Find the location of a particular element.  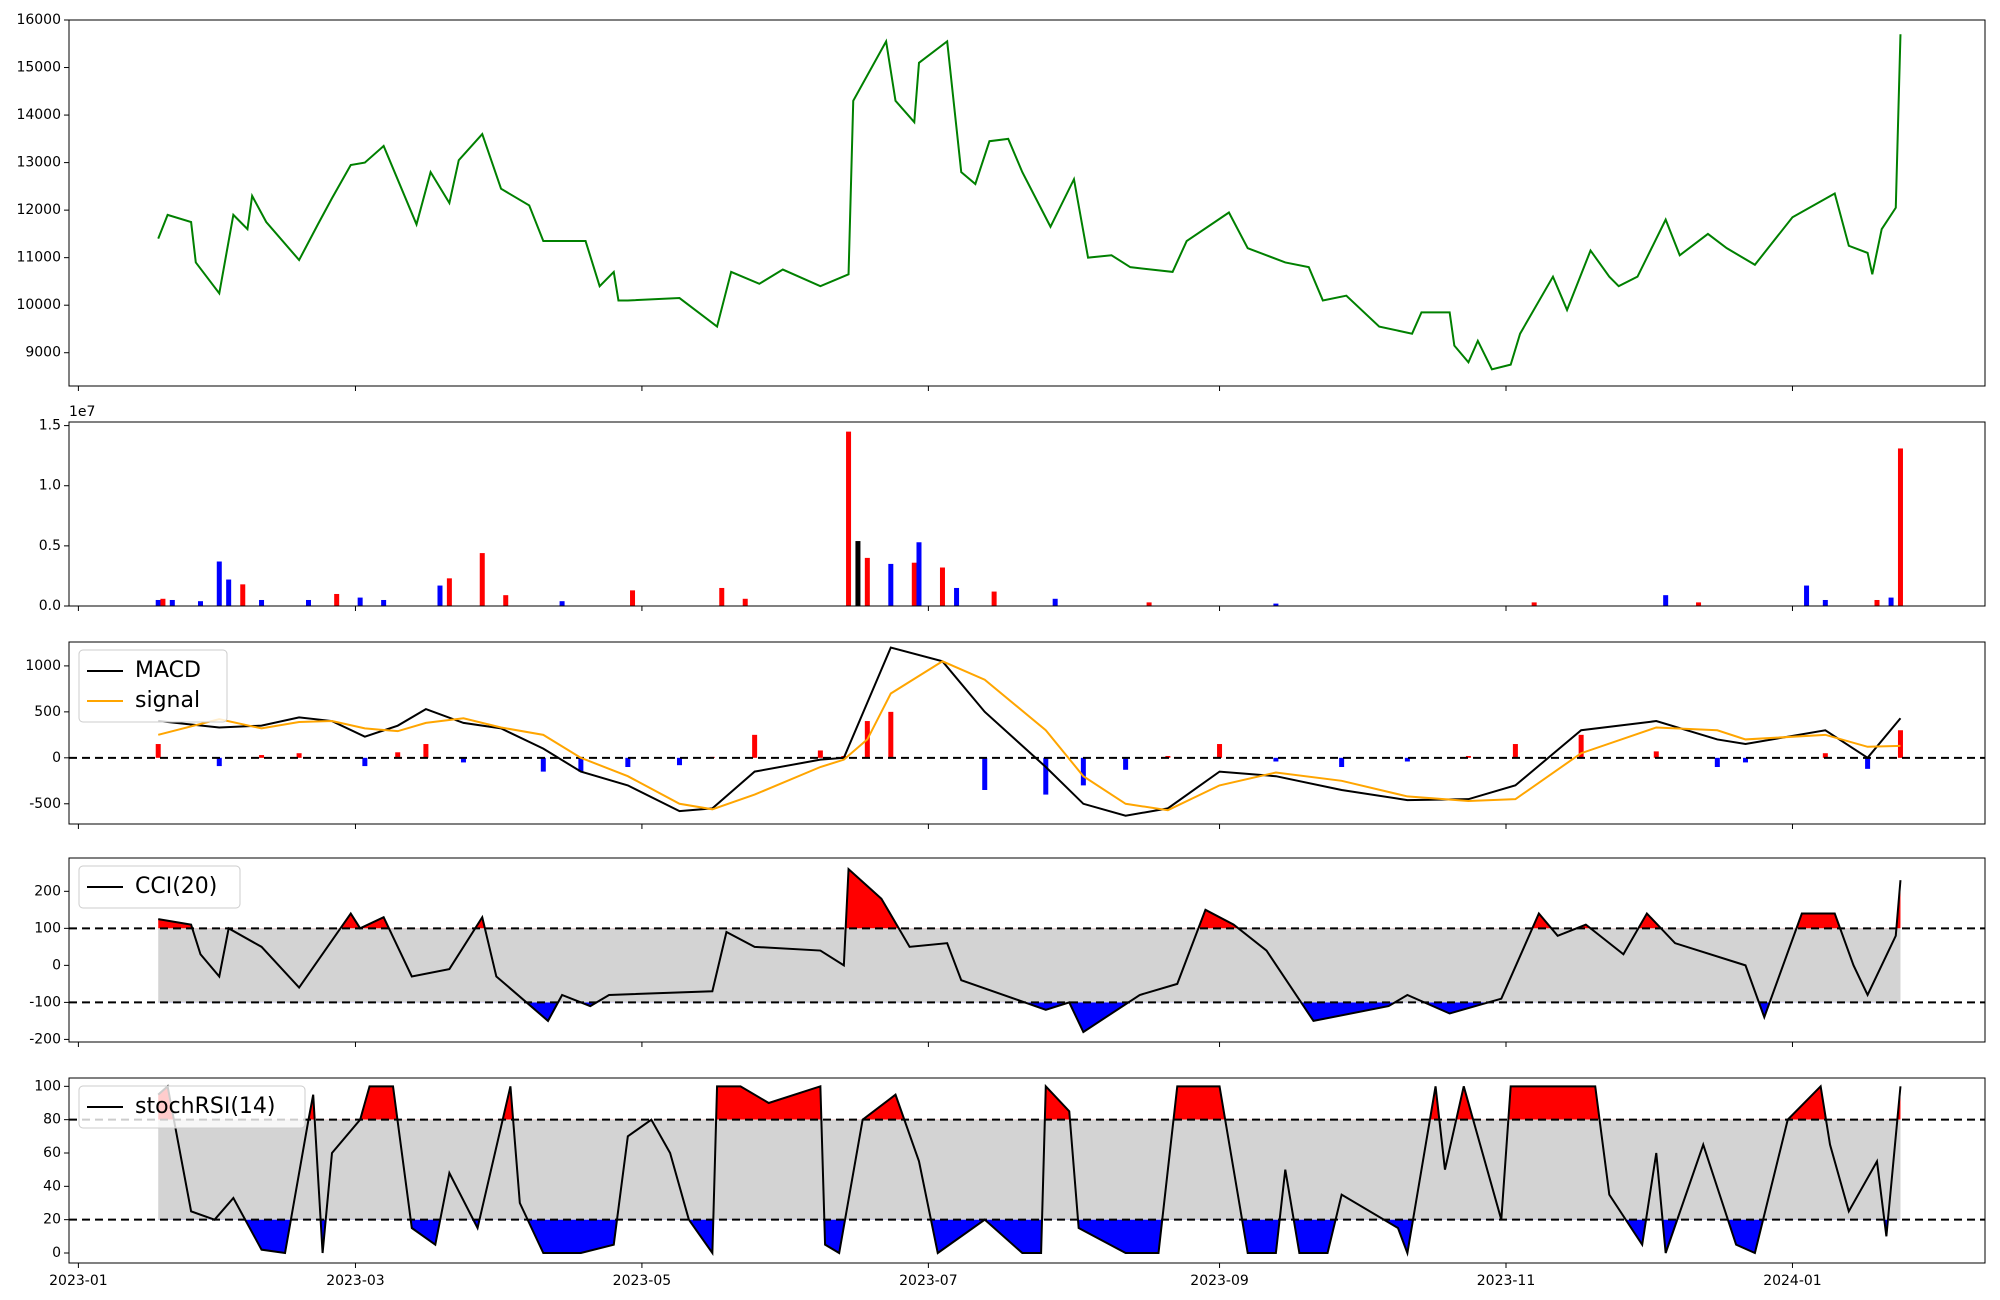

y-tick-label: 16000 is located at coordinates (38, 20).